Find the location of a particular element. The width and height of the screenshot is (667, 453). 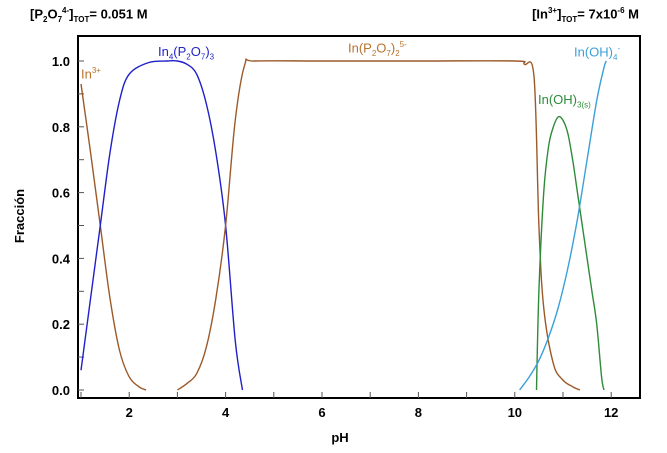

label-in-p2o7-2: In(P2O7)25- is located at coordinates (377, 49).